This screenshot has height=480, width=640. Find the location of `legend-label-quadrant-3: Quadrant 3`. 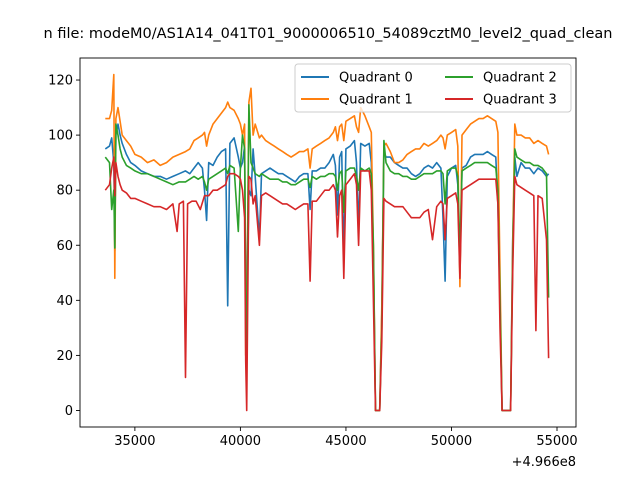

legend-label-quadrant-3: Quadrant 3 is located at coordinates (520, 100).